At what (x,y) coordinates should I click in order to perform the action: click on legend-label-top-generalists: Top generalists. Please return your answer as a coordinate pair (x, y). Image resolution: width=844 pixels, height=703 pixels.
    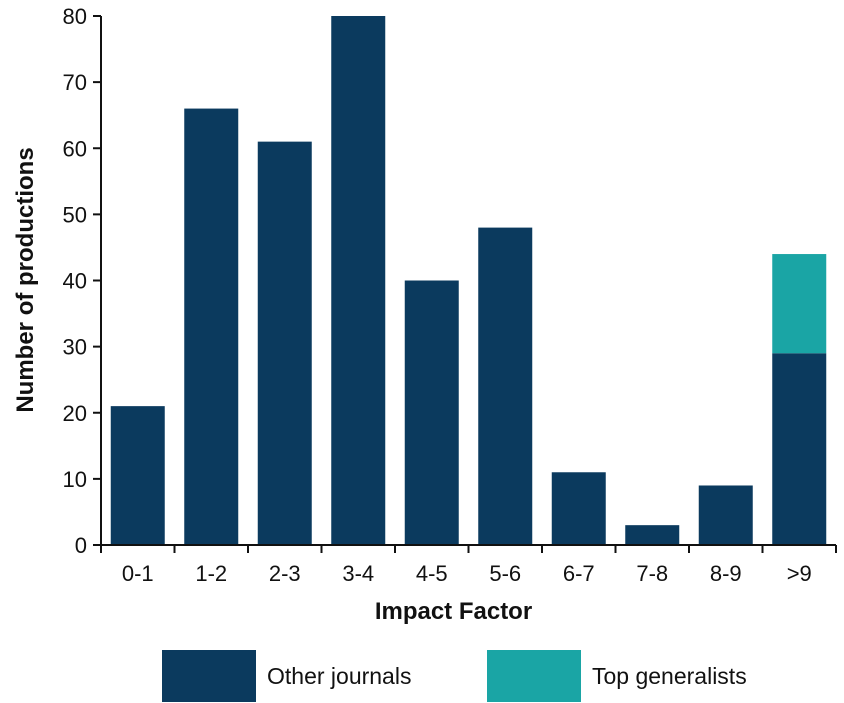
    Looking at the image, I should click on (669, 676).